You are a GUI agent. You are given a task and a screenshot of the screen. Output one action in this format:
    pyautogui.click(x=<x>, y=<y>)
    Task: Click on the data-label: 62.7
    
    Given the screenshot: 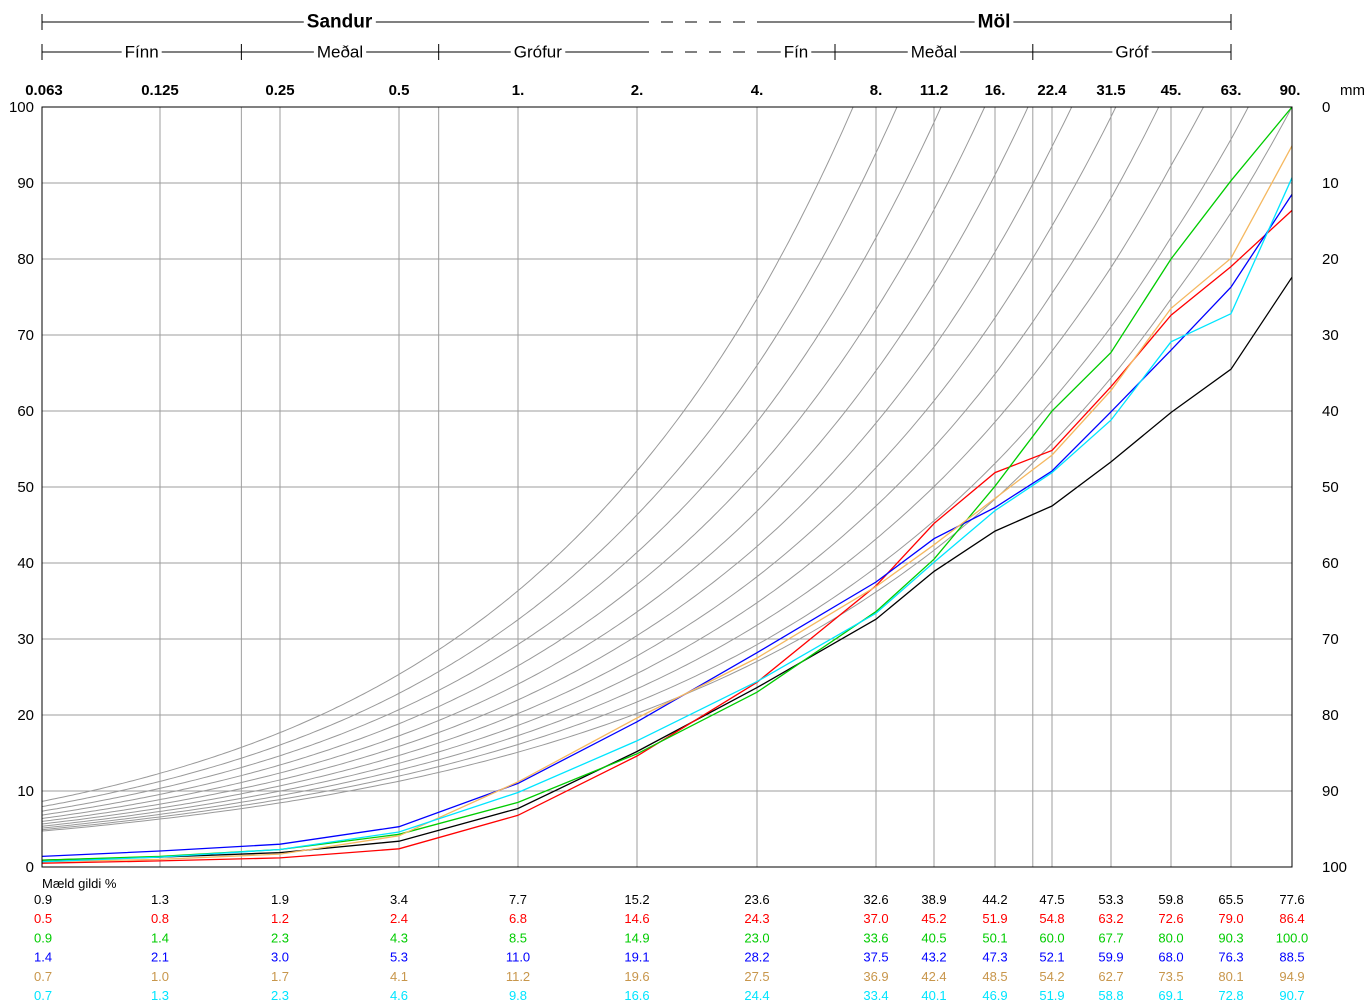 What is the action you would take?
    pyautogui.click(x=1110, y=976)
    